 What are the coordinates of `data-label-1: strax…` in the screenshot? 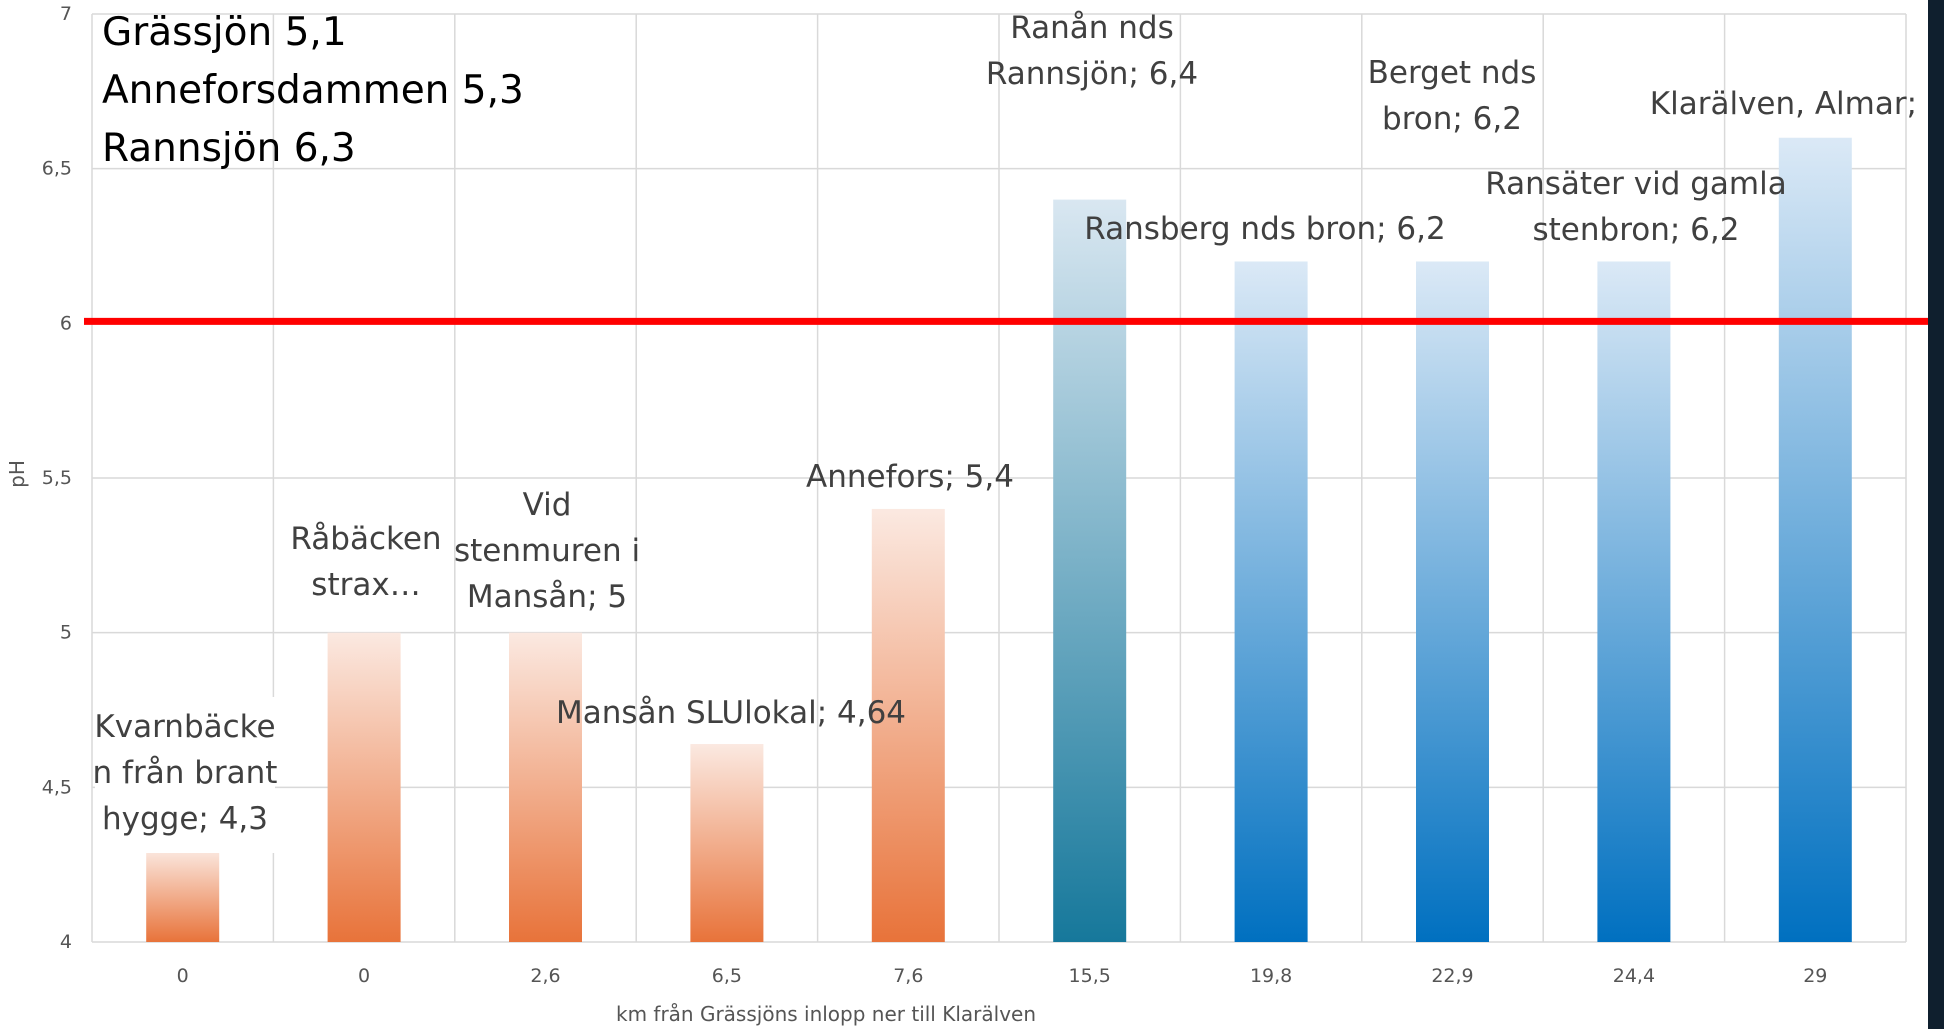 It's located at (365, 585).